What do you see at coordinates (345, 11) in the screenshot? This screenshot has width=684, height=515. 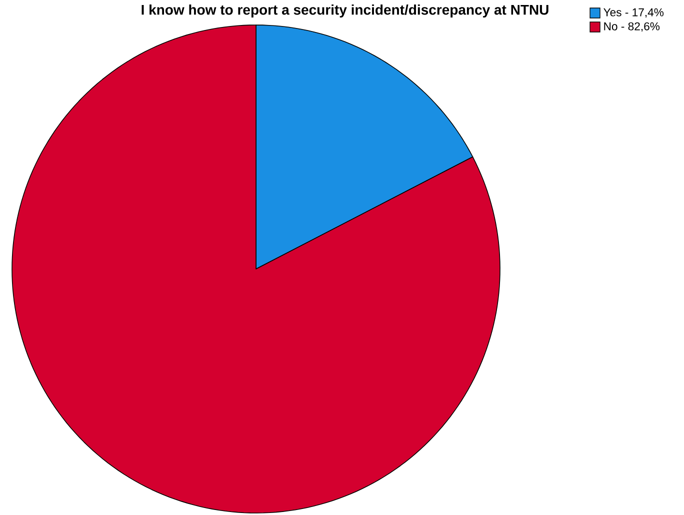 I see `chart-title: I know how to report a security incident/discrepancy at NTNU` at bounding box center [345, 11].